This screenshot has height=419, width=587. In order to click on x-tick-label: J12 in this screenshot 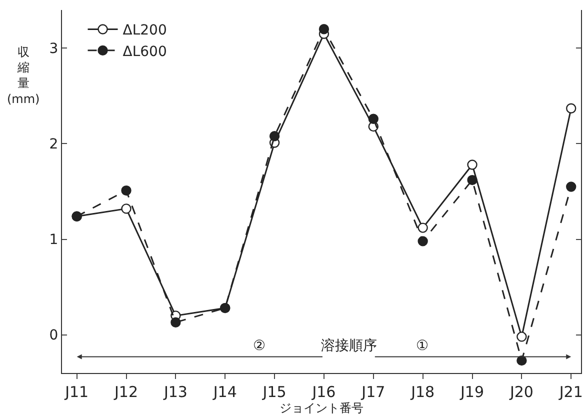, I will do `click(126, 392)`.